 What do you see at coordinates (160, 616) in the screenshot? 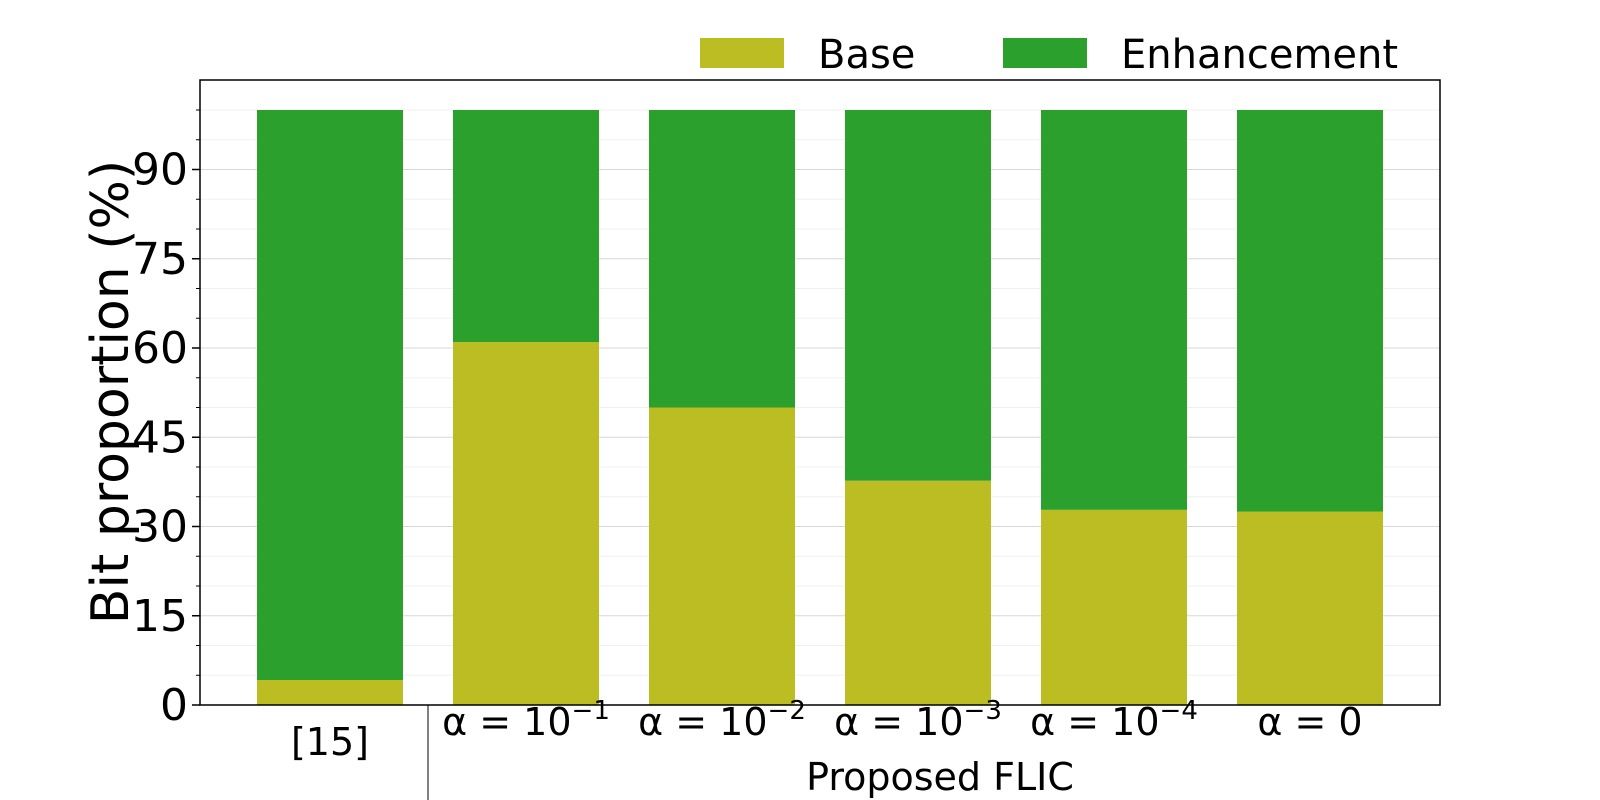
I see `ytick-label-15: 15` at bounding box center [160, 616].